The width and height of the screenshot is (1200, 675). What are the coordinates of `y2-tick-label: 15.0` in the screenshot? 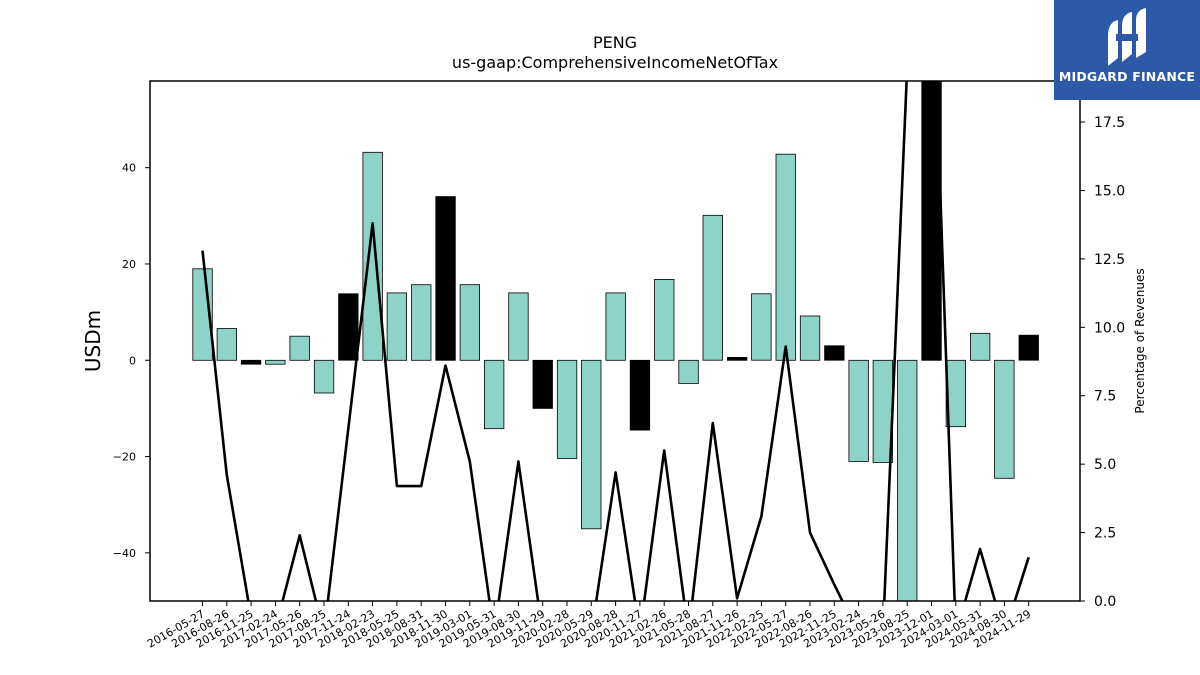 It's located at (1109, 191).